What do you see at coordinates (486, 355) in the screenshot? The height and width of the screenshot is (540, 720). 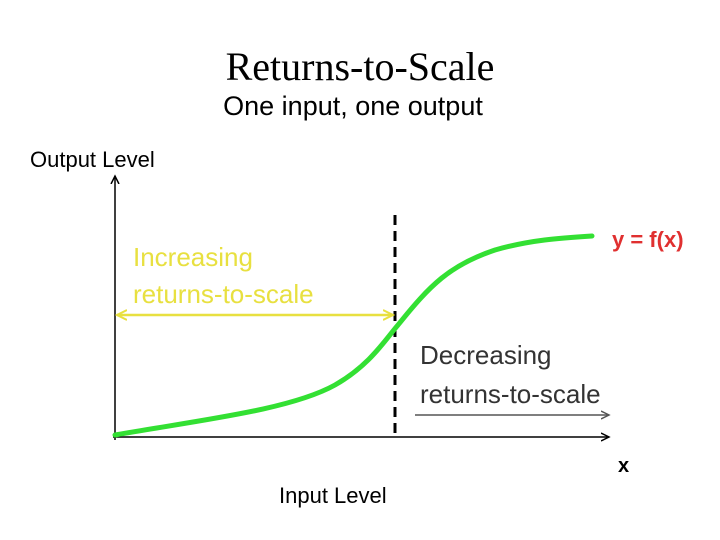 I see `region-label: Decreasing` at bounding box center [486, 355].